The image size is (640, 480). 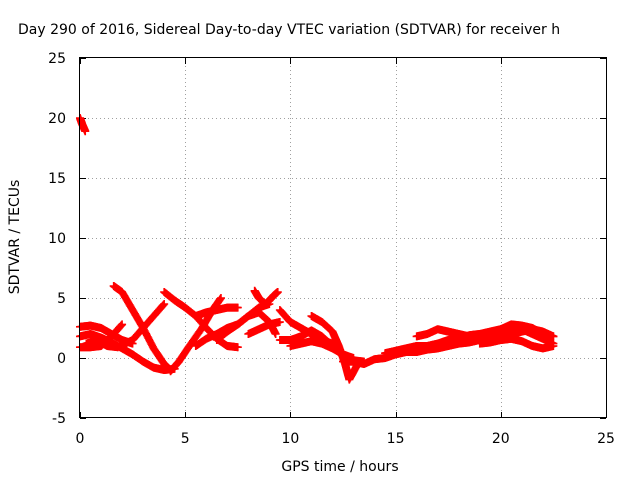 I want to click on y-tick-label: -5, so click(x=59, y=419).